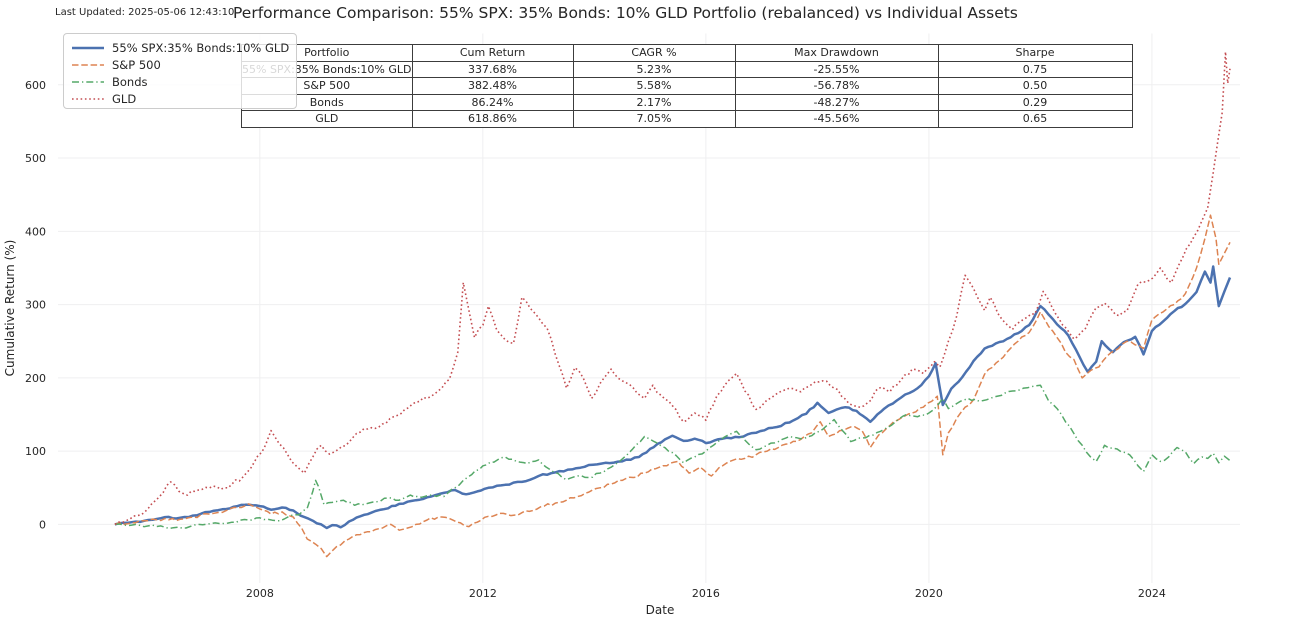 The image size is (1292, 628). I want to click on table-row: GLD 618.86% 7.05% -45.56% 0.65, so click(687, 119).